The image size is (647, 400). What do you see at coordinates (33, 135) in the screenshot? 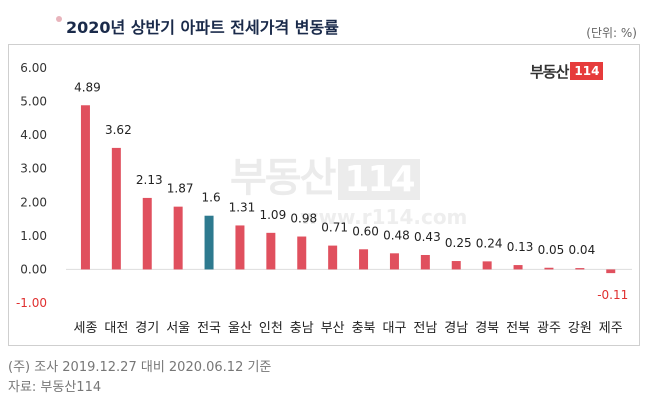
I see `y-tick-label: 4.00` at bounding box center [33, 135].